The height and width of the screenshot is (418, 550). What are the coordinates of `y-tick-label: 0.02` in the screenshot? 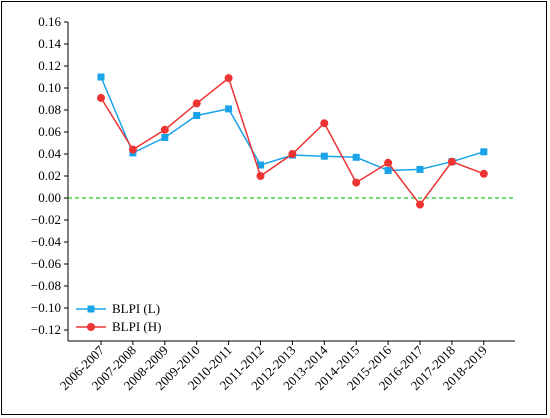 It's located at (49, 175).